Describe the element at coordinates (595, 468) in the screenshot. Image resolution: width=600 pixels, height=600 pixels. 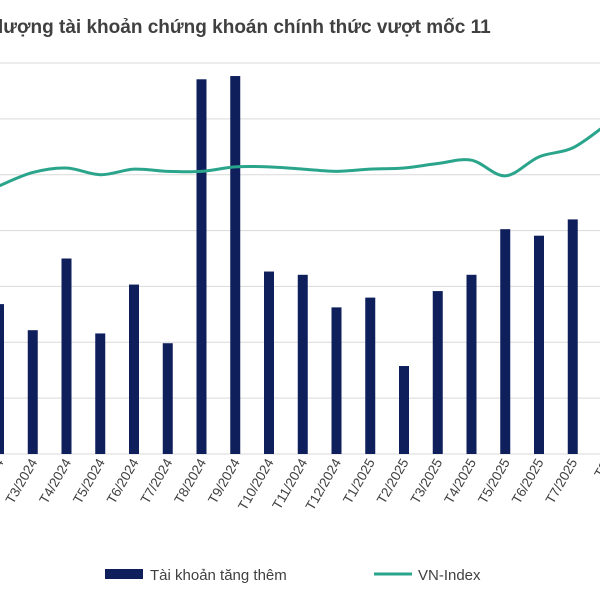
I see `x-tick-label: T8/` at that location.